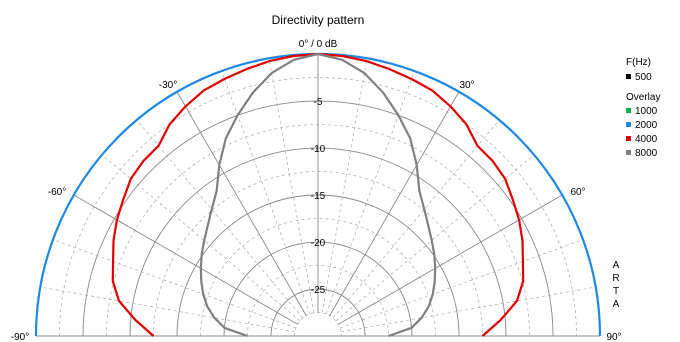  I want to click on radial-tick-label: -10, so click(318, 149).